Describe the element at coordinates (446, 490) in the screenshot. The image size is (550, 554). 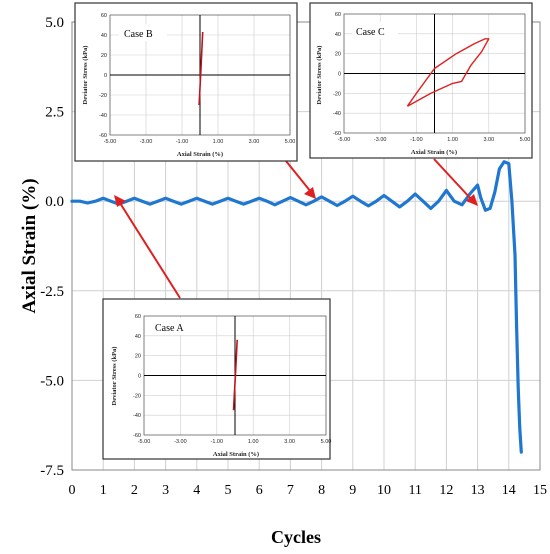
I see `x-tick-label: 12` at that location.